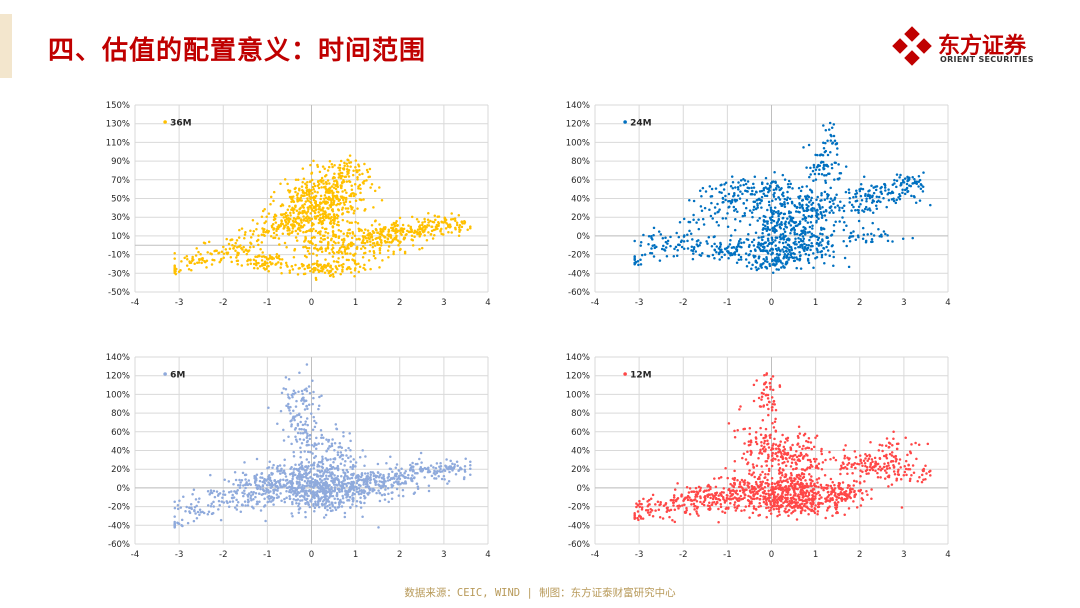 The height and width of the screenshot is (608, 1080). I want to click on x-tick-label: -3, so click(639, 303).